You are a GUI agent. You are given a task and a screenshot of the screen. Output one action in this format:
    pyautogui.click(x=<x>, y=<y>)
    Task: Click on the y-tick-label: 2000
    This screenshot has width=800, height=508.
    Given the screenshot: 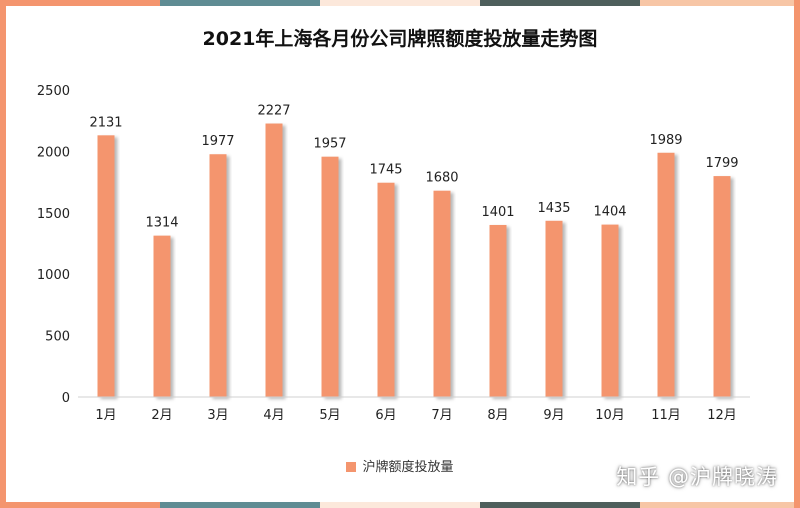 What is the action you would take?
    pyautogui.click(x=53, y=152)
    